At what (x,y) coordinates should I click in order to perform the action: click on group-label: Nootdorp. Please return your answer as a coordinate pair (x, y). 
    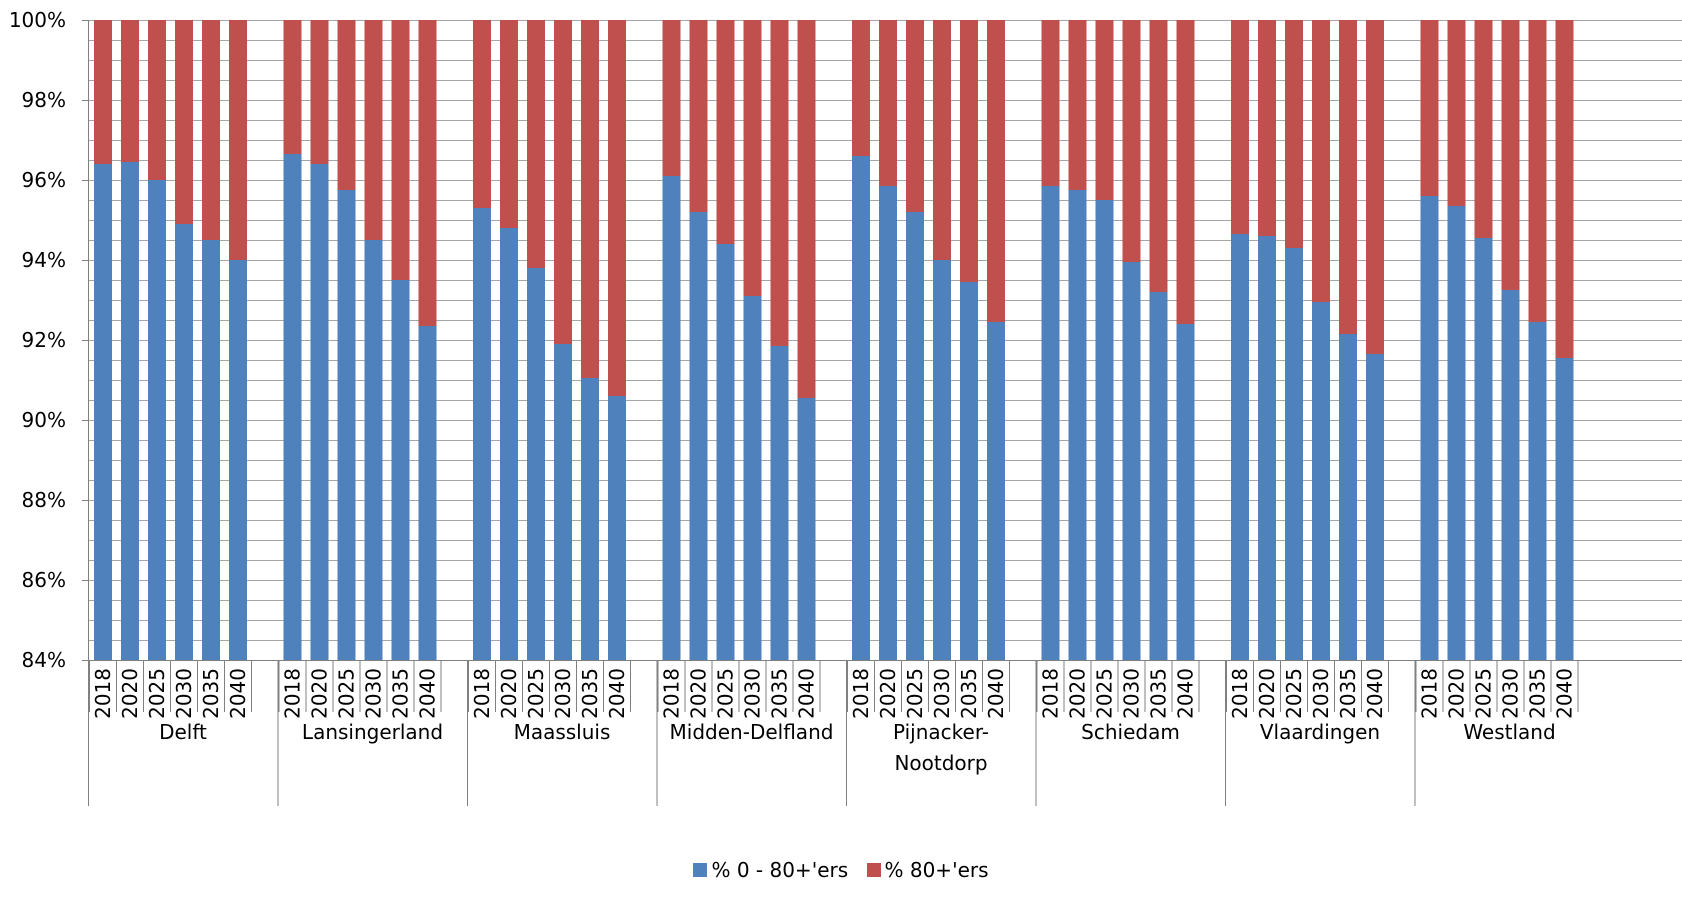
    Looking at the image, I should click on (940, 763).